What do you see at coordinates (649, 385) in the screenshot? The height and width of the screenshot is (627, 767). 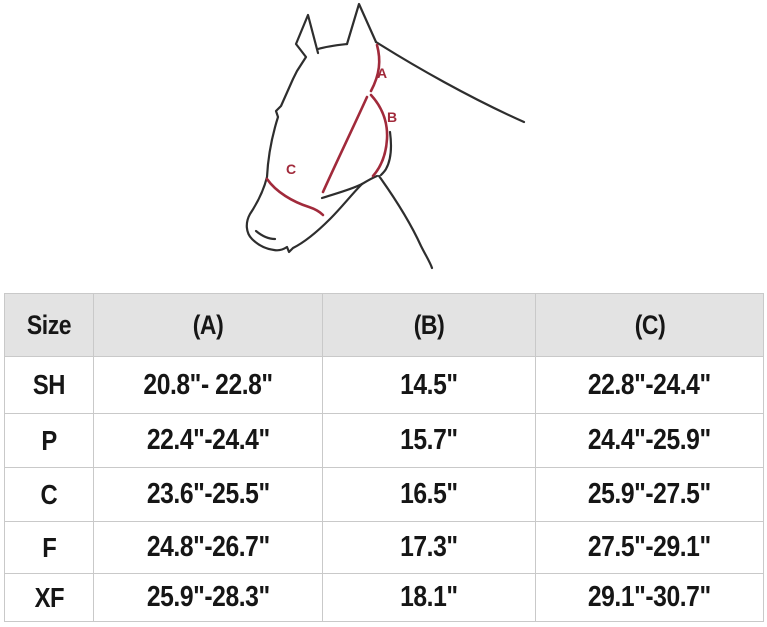 I see `measure-c-cell: 22.8"-24.4"` at bounding box center [649, 385].